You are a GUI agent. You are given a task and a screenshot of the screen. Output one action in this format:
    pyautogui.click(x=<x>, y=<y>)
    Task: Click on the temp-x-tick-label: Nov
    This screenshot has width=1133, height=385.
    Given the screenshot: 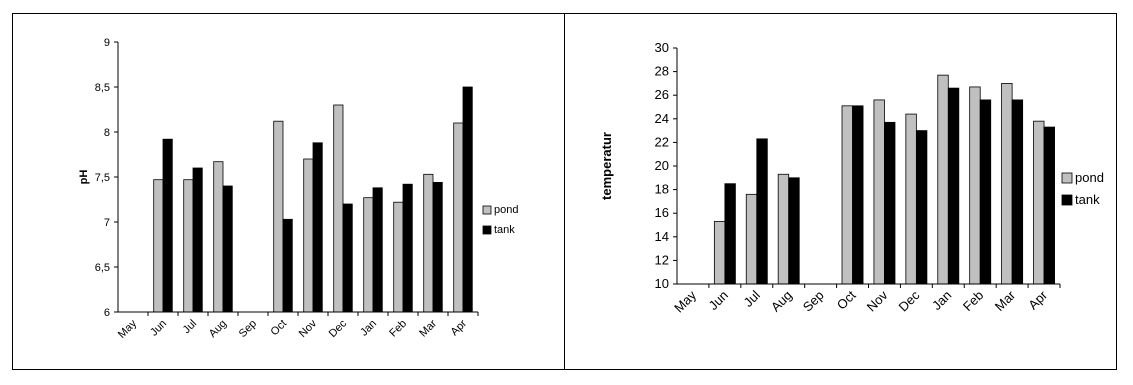 What is the action you would take?
    pyautogui.click(x=877, y=300)
    